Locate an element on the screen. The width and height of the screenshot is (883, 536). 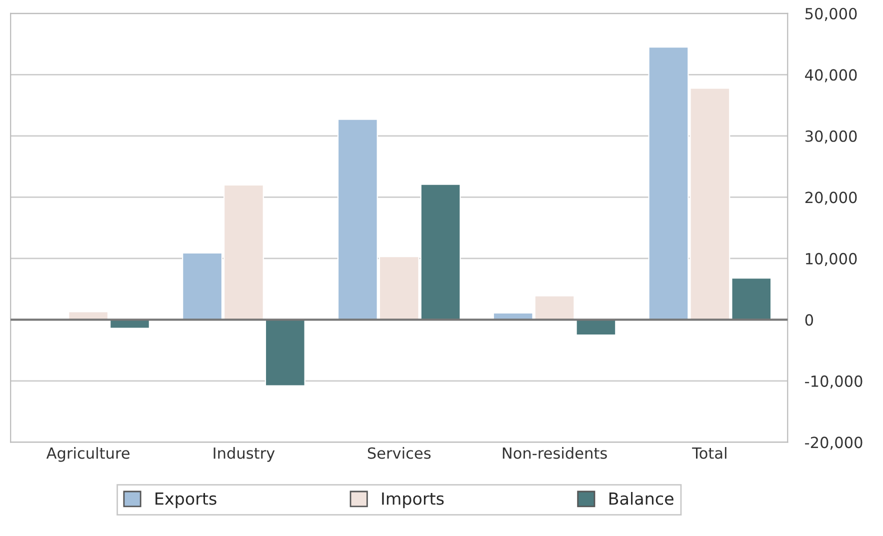
y-tick-label: 30,000 is located at coordinates (831, 137).